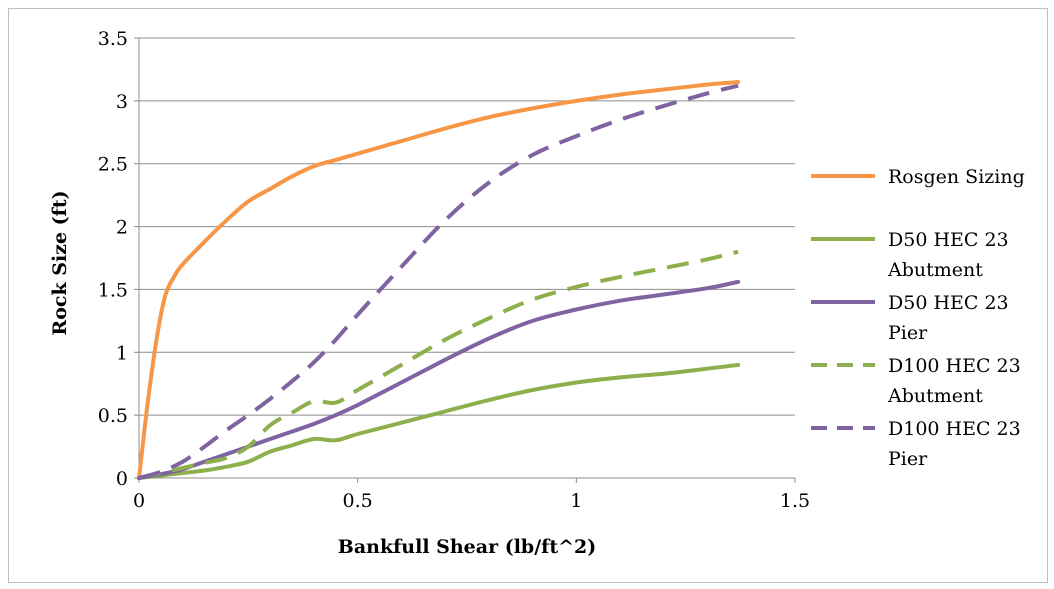  What do you see at coordinates (956, 177) in the screenshot?
I see `legend-label: Rosgen Sizing` at bounding box center [956, 177].